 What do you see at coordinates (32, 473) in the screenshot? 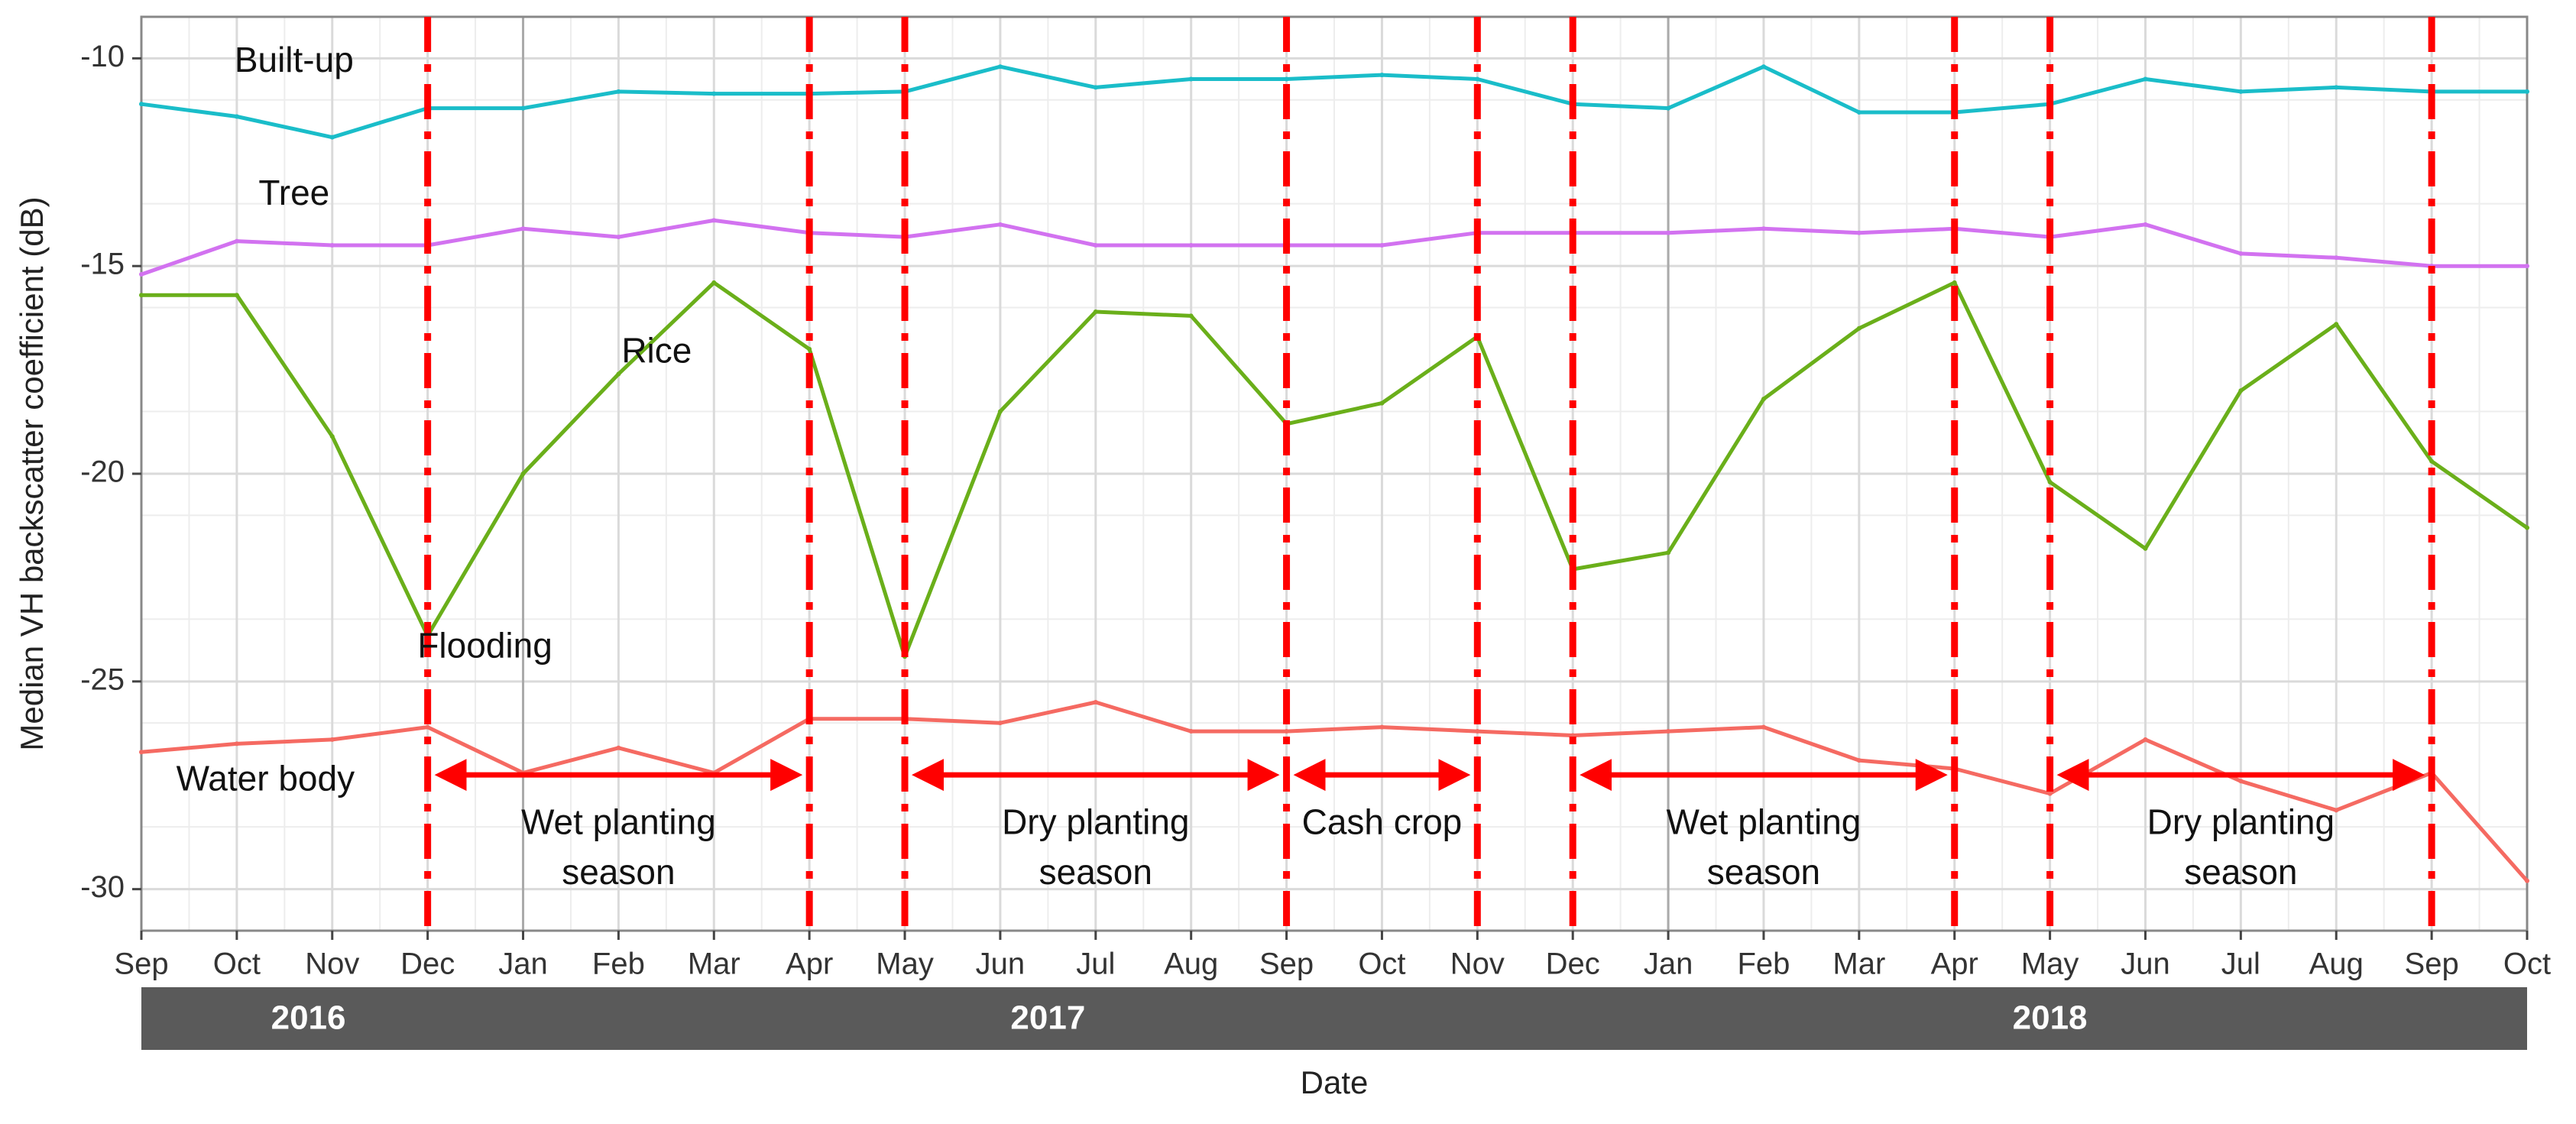
I see `y-axis-title: Median VH backscatter coefficient (dB)` at bounding box center [32, 473].